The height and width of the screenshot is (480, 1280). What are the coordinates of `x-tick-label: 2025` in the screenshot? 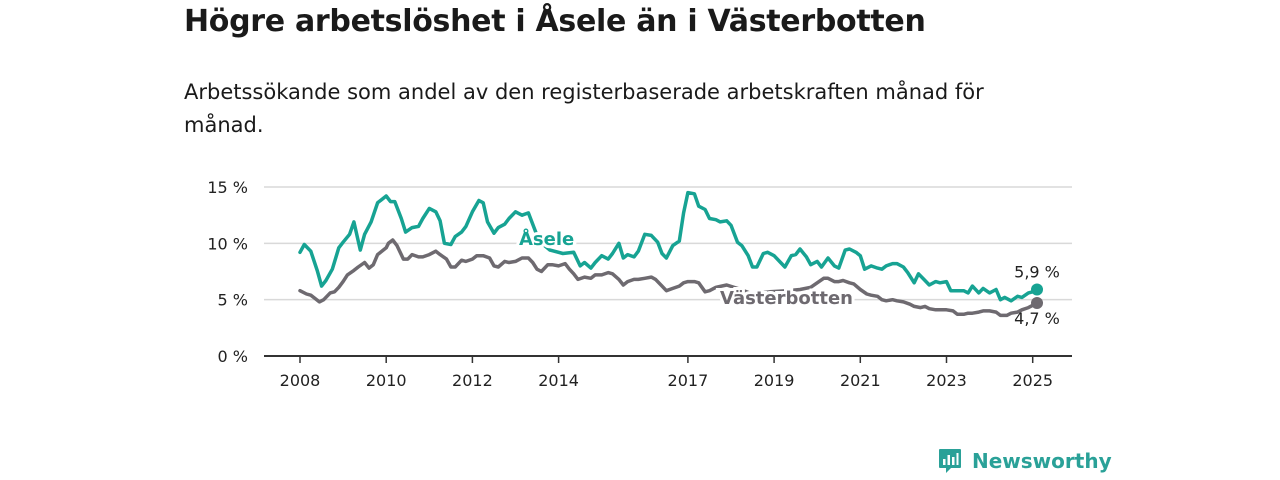 It's located at (1032, 380).